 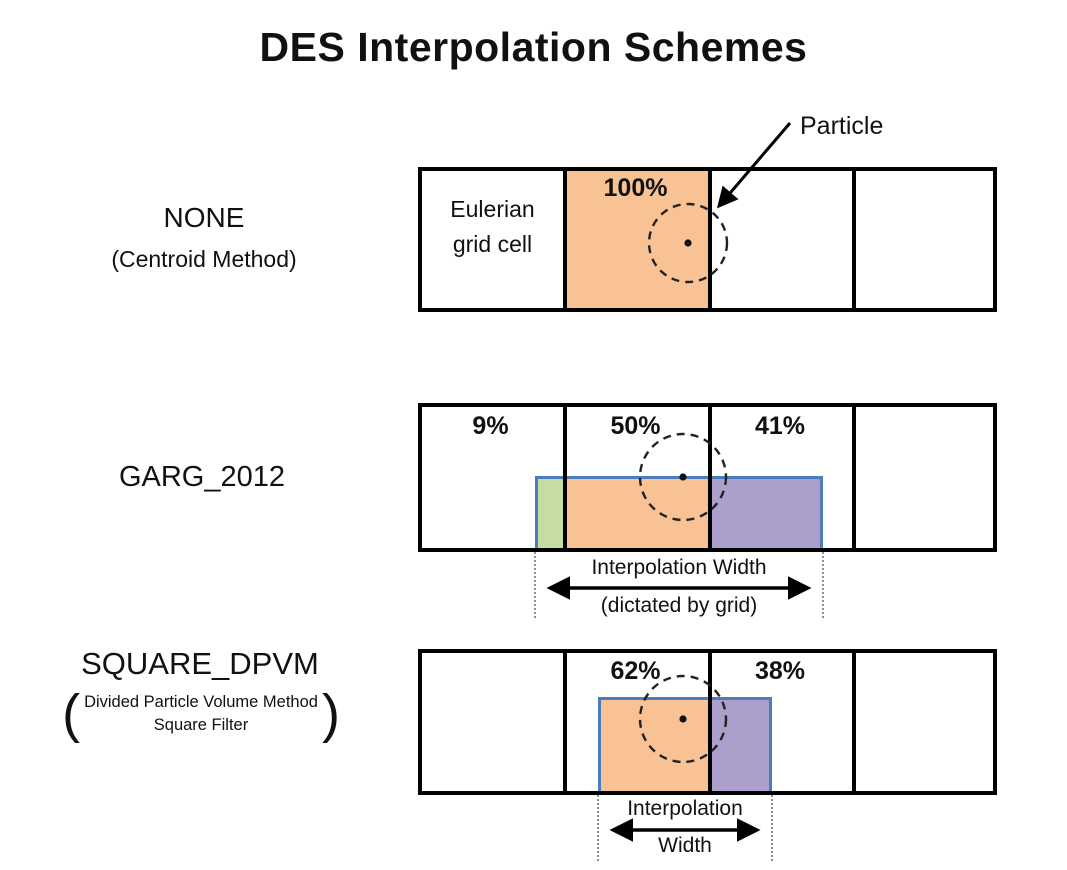 What do you see at coordinates (492, 243) in the screenshot?
I see `eulerian-label-line2: grid cell` at bounding box center [492, 243].